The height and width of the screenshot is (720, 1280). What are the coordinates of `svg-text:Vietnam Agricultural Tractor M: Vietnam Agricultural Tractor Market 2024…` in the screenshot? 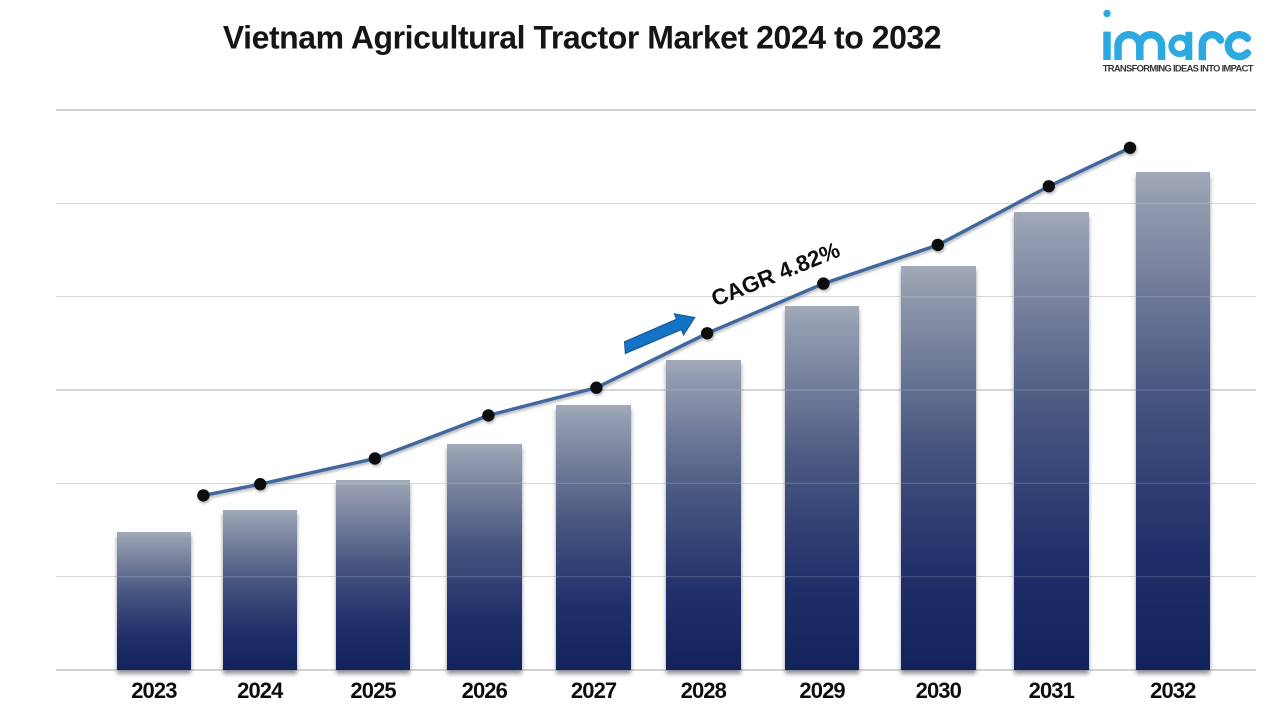 It's located at (582, 37).